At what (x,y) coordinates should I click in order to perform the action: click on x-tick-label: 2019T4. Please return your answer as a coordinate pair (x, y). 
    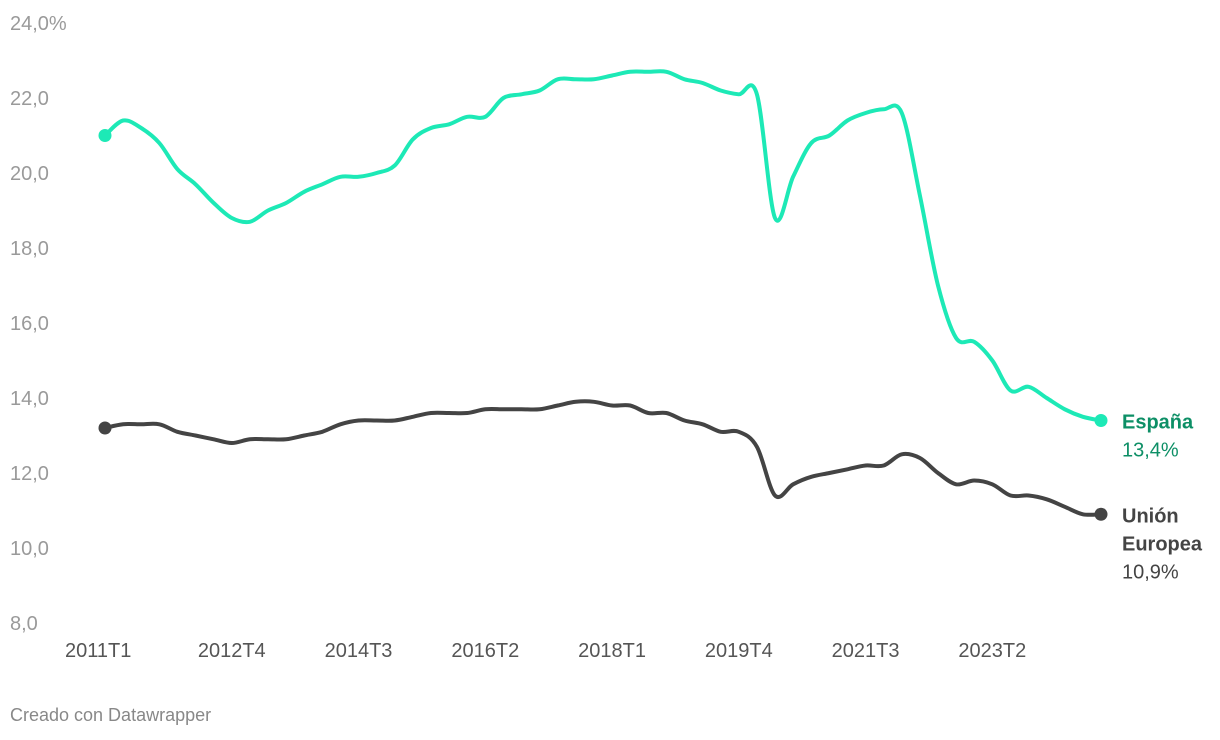
    Looking at the image, I should click on (739, 651).